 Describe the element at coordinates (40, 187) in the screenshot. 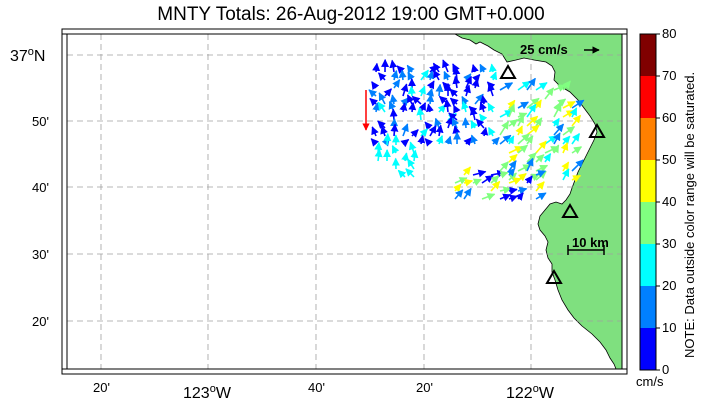

I see `lat-label-40: 40'` at that location.